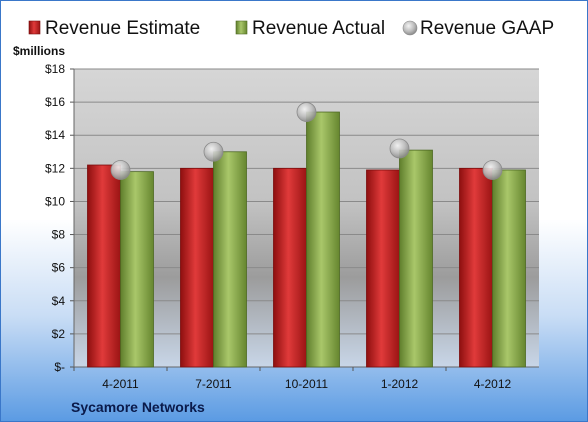  What do you see at coordinates (213, 384) in the screenshot?
I see `x-tick-label: 7-2011` at bounding box center [213, 384].